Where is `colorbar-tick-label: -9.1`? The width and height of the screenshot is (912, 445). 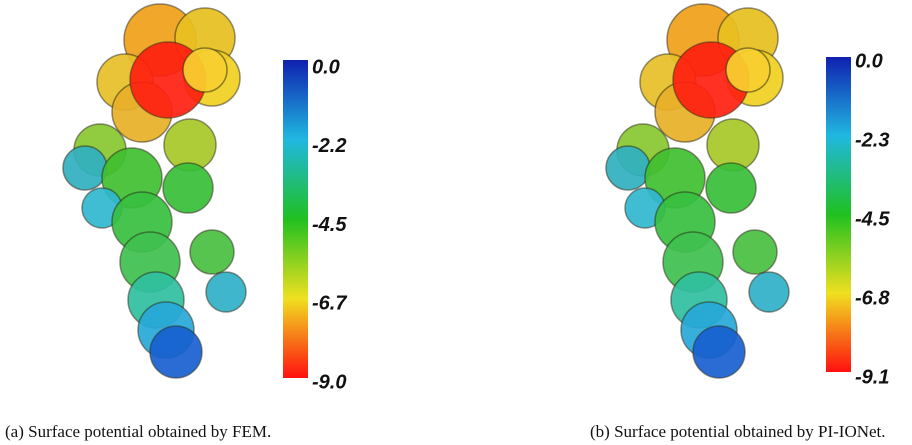
colorbar-tick-label: -9.1 is located at coordinates (872, 377).